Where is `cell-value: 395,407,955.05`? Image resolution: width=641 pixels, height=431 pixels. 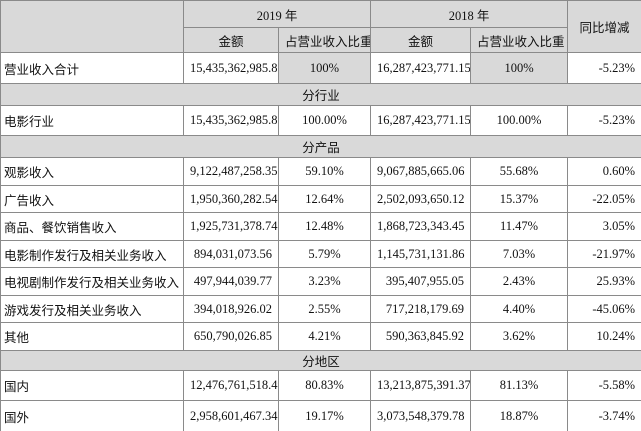 cell-value: 395,407,955.05 is located at coordinates (421, 281).